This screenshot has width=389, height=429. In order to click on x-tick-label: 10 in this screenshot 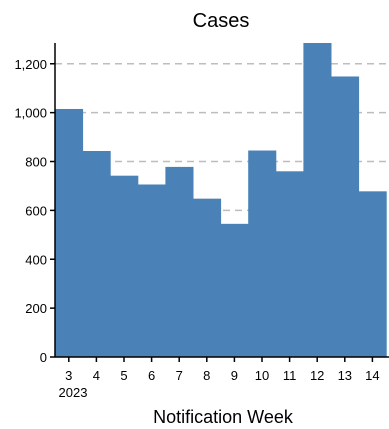, I will do `click(262, 375)`.